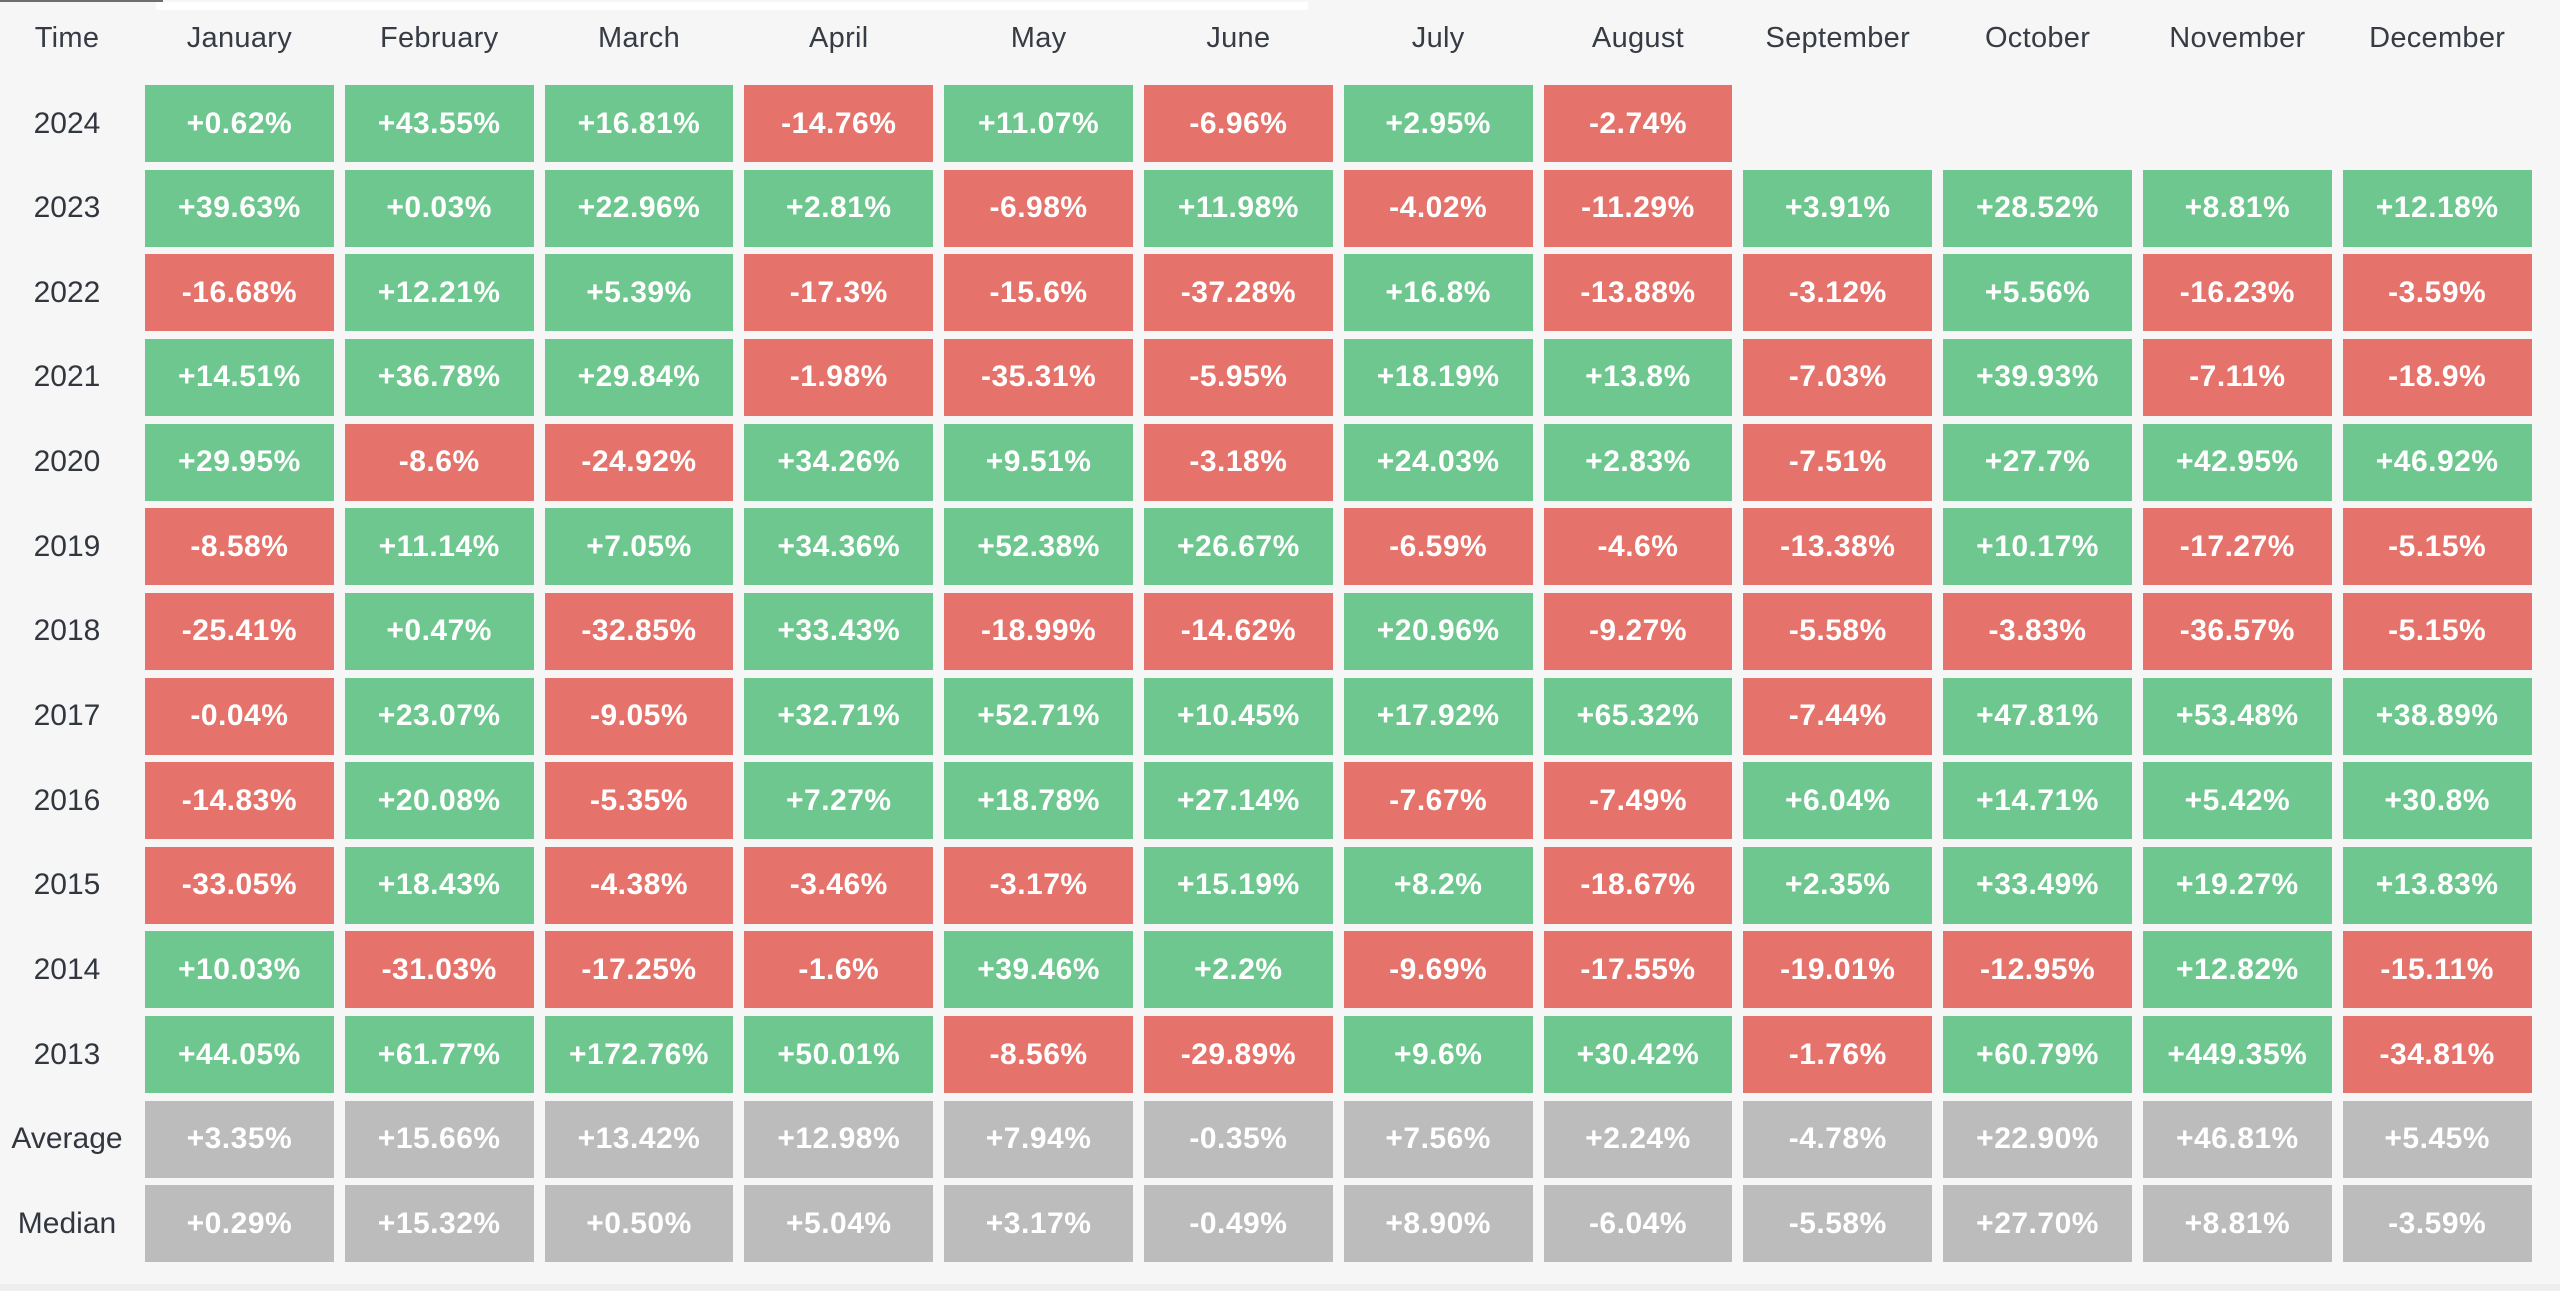 This screenshot has height=1291, width=2560. Describe the element at coordinates (1038, 293) in the screenshot. I see `cell-2022-may: -15.6%` at that location.